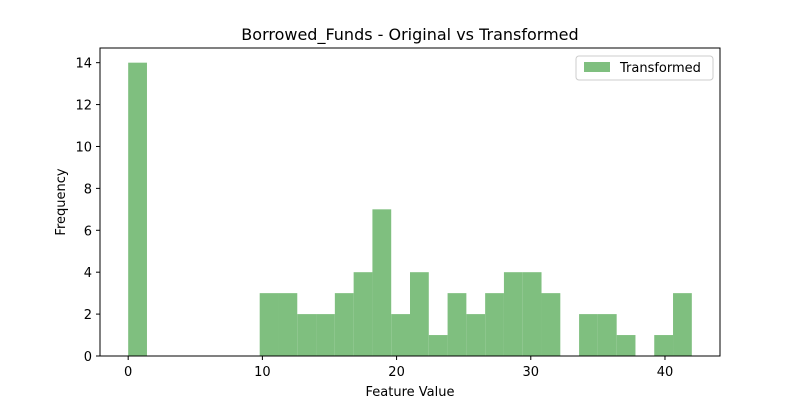  Describe the element at coordinates (83, 106) in the screenshot. I see `y-tick-label: 12` at that location.